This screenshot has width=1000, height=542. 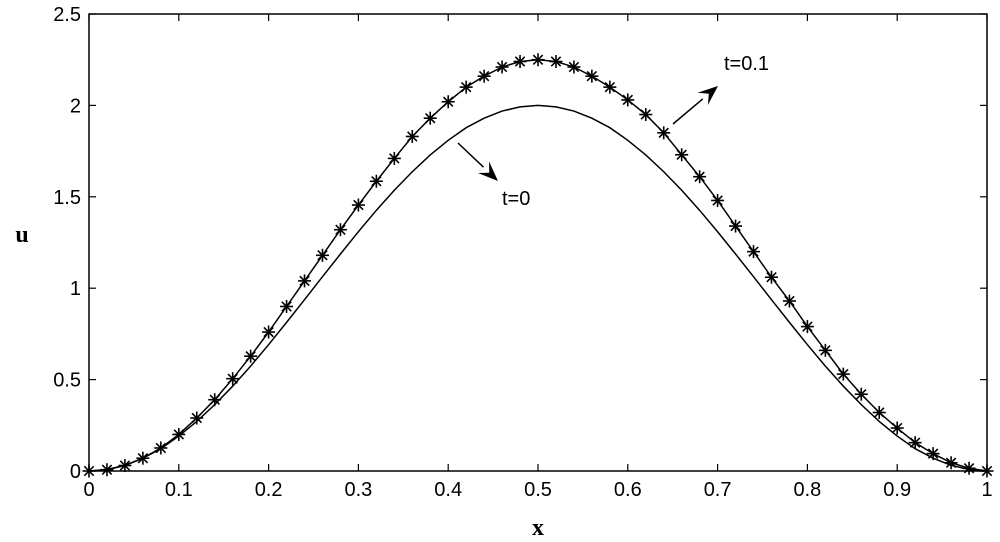 What do you see at coordinates (88, 490) in the screenshot?
I see `x-tick-label: 0` at bounding box center [88, 490].